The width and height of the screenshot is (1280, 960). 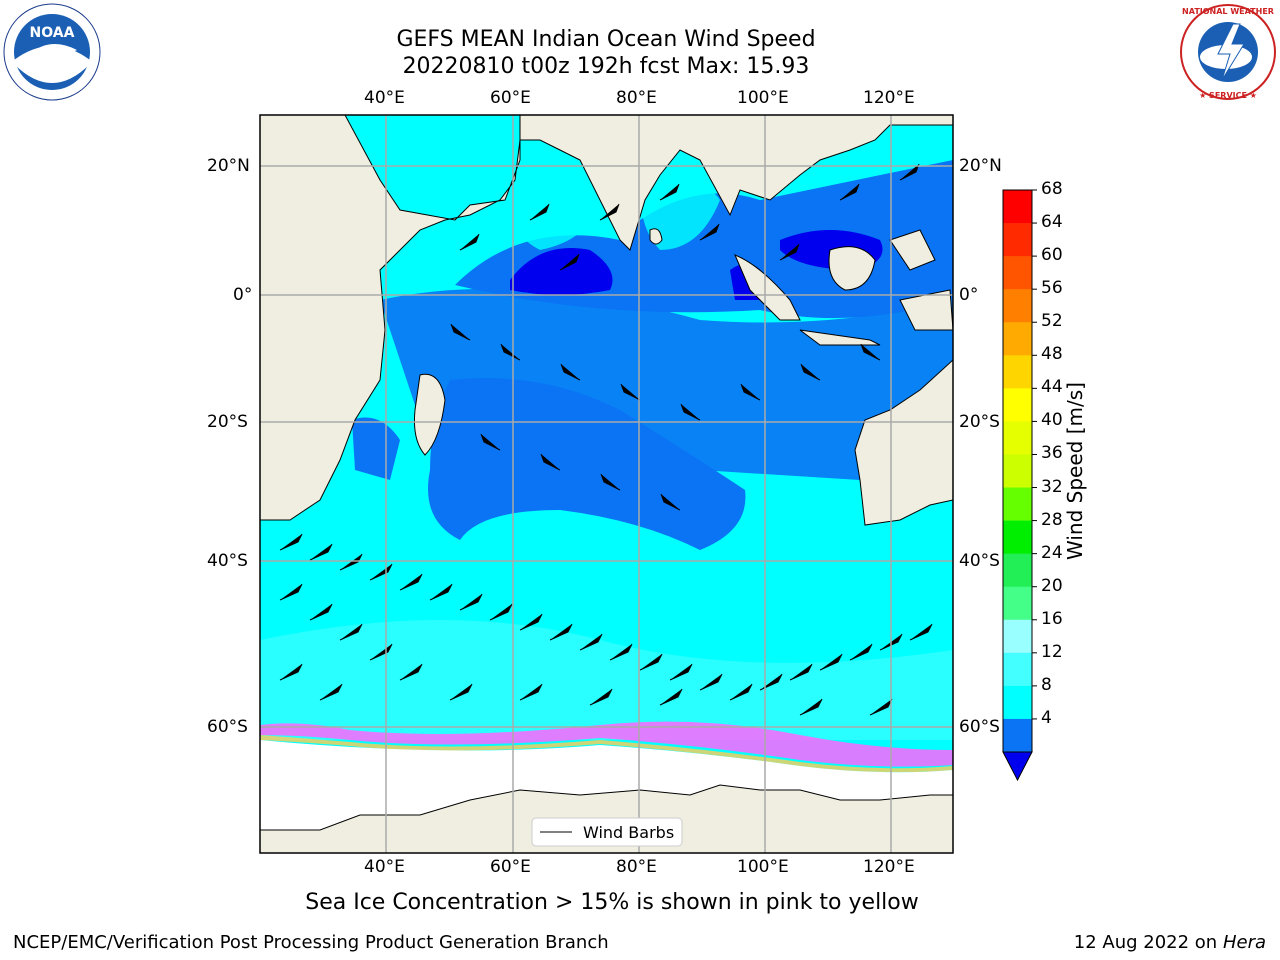 What do you see at coordinates (979, 422) in the screenshot?
I see `lat-tick-right: 20°S` at bounding box center [979, 422].